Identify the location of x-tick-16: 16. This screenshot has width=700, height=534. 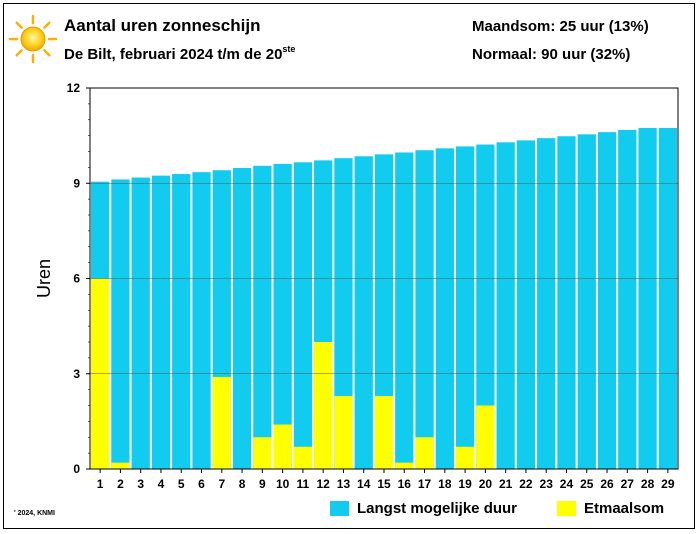
(405, 484).